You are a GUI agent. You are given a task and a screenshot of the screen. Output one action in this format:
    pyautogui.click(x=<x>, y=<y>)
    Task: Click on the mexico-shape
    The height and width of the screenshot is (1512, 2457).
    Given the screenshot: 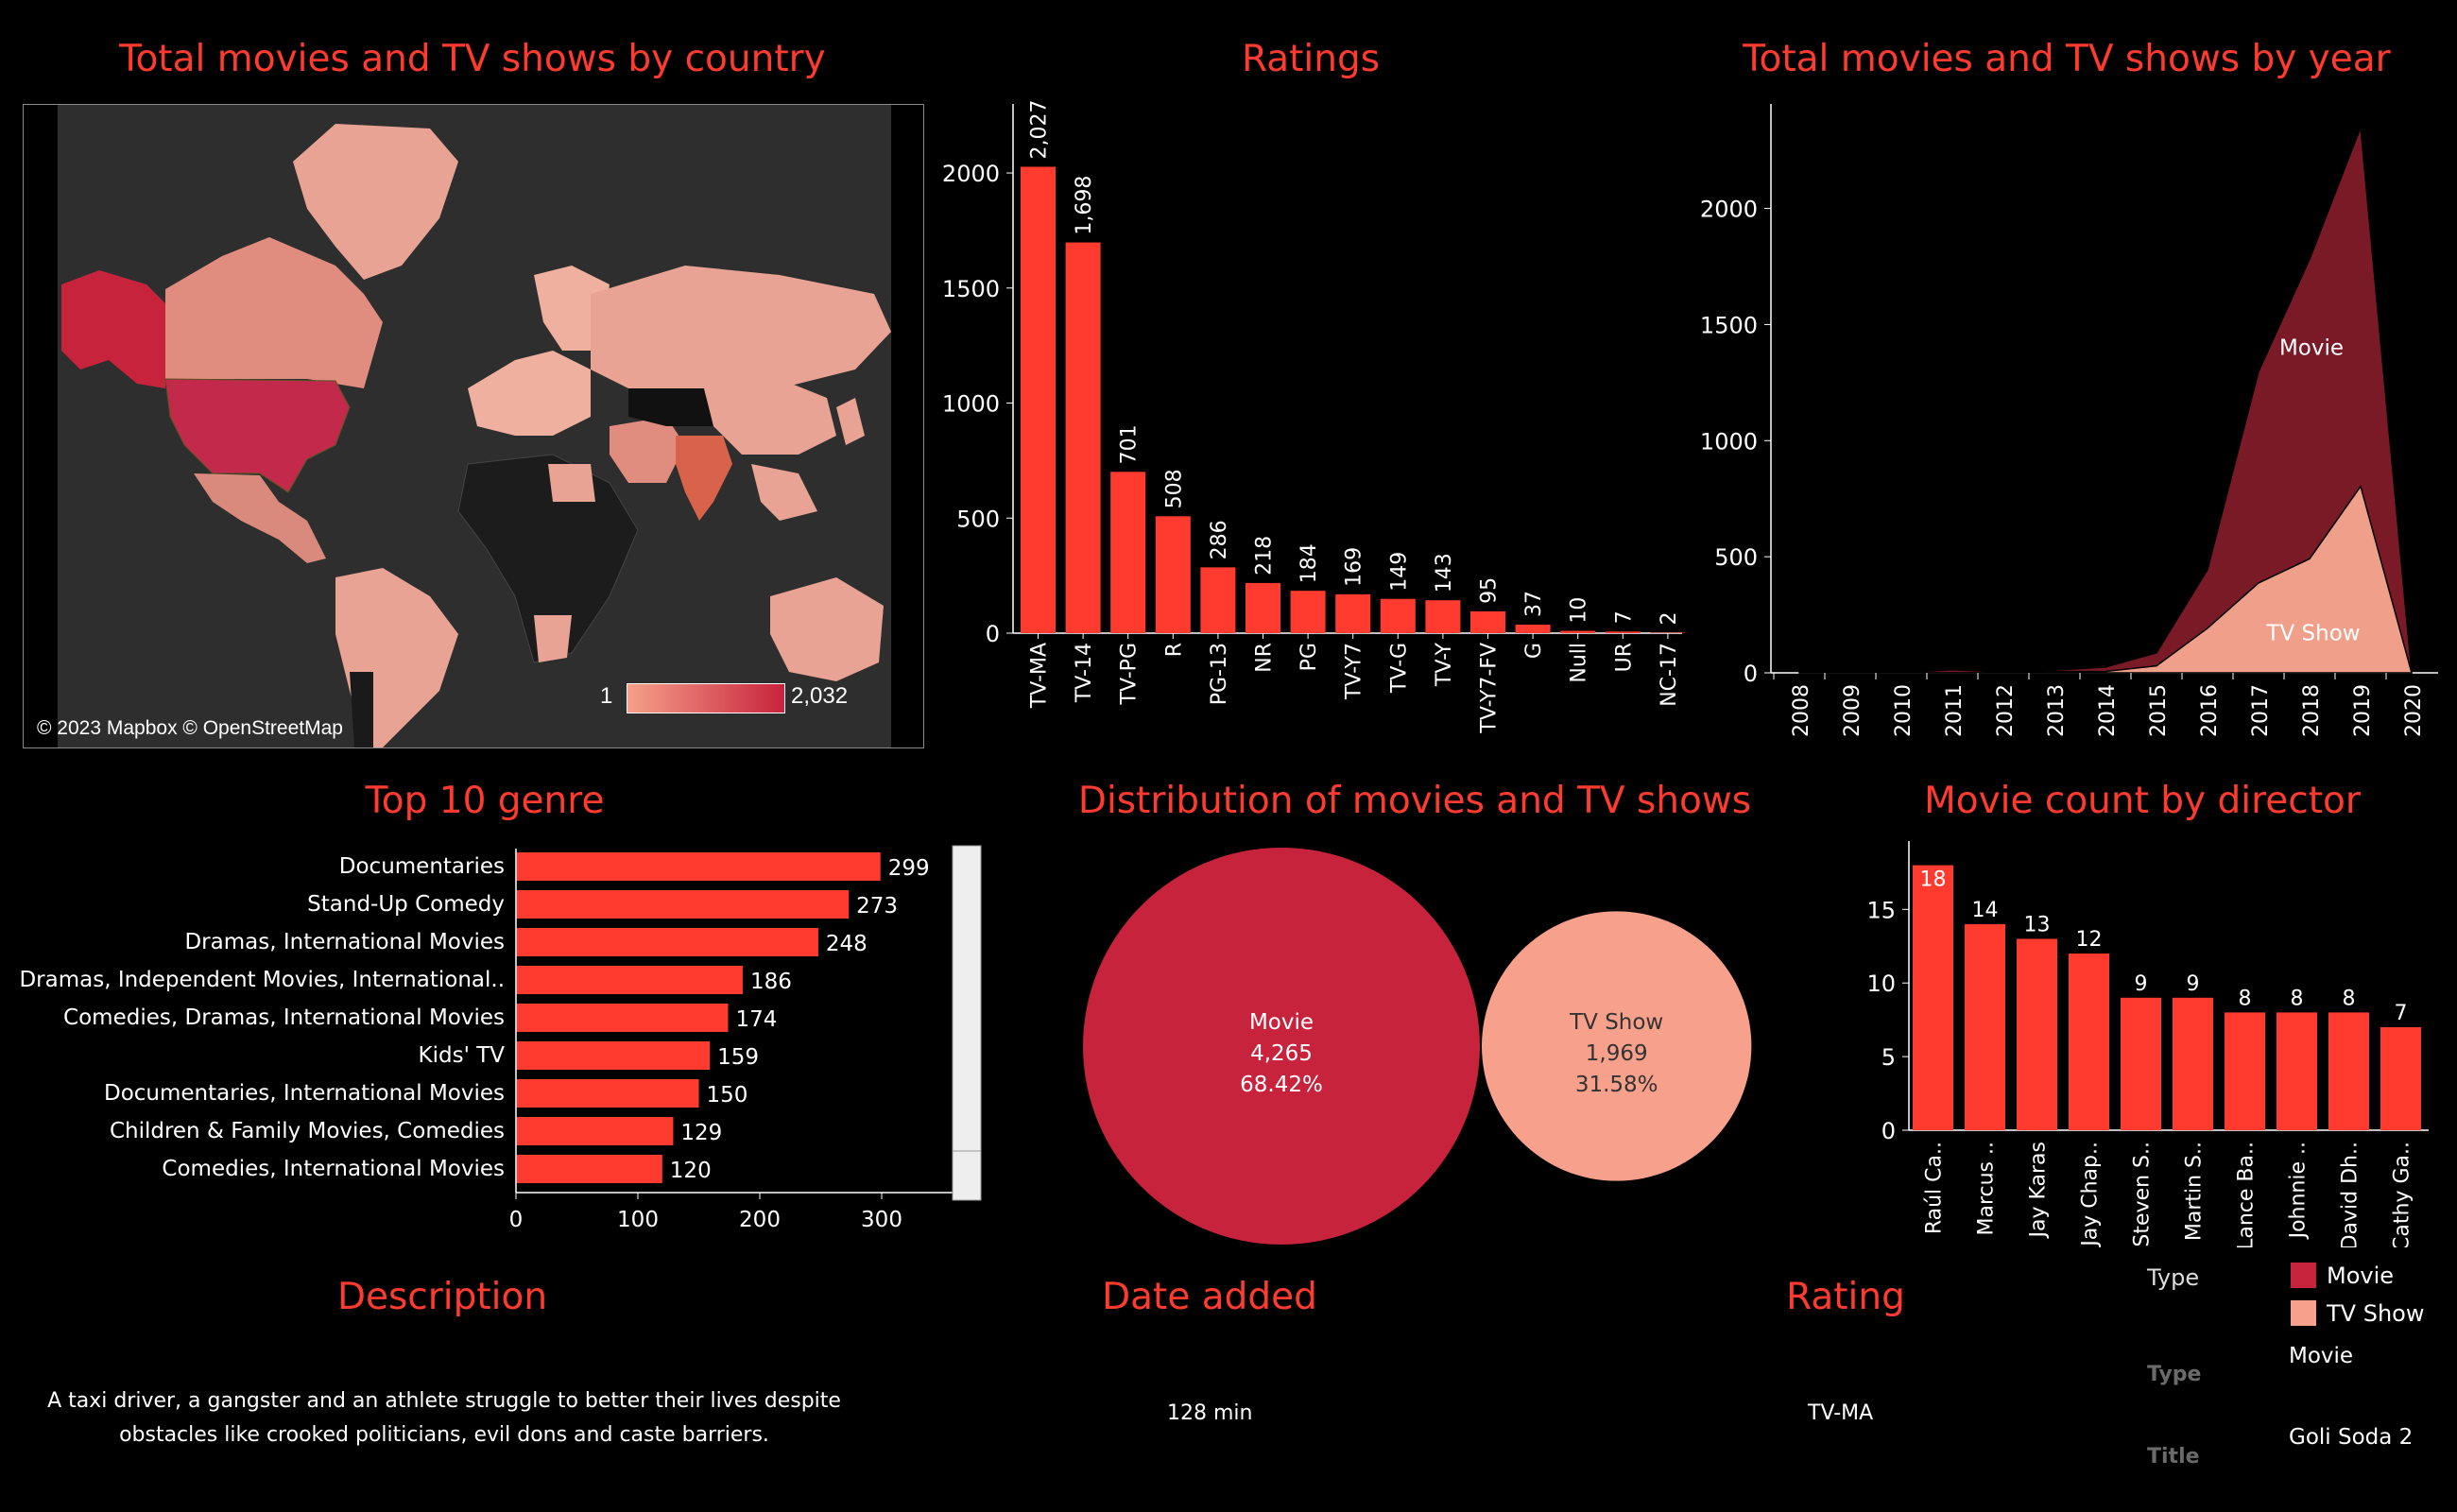 What is the action you would take?
    pyautogui.click(x=260, y=518)
    